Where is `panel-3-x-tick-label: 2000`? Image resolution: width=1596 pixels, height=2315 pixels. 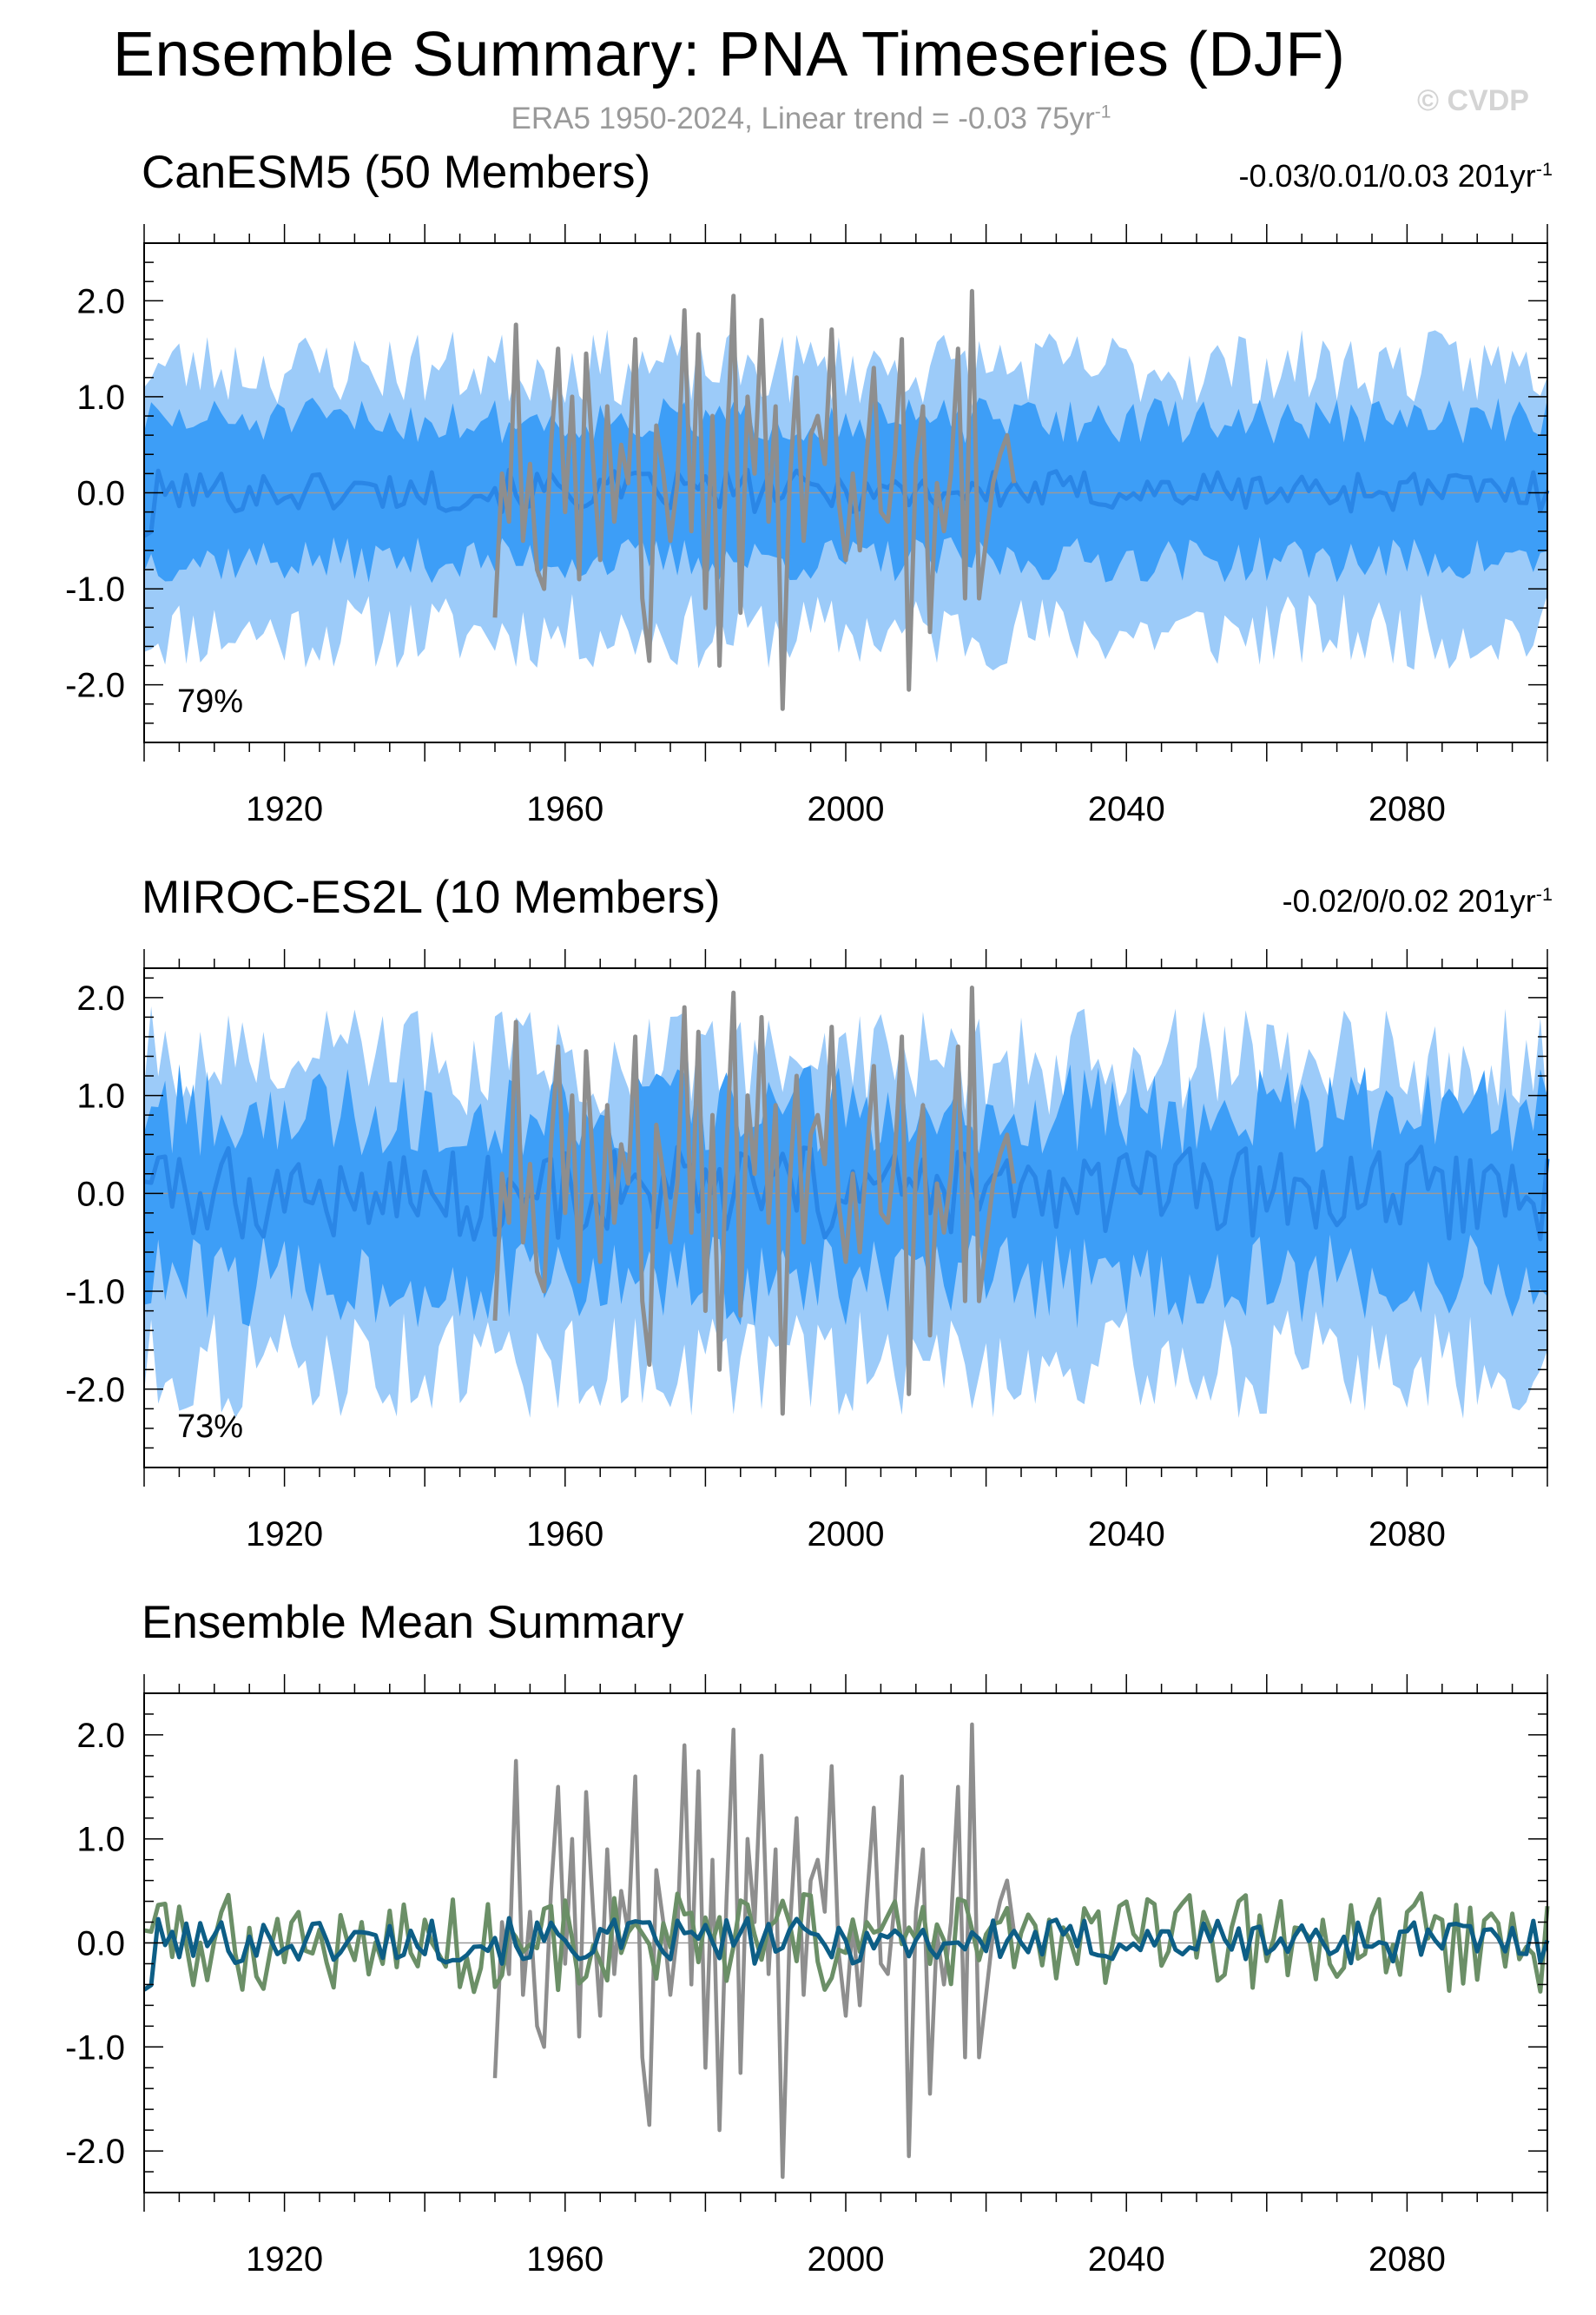 panel-3-x-tick-label: 2000 is located at coordinates (846, 2259).